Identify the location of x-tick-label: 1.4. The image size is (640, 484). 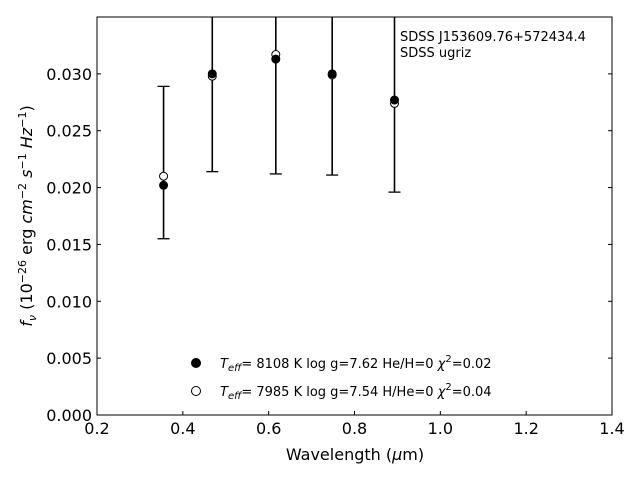
(611, 428).